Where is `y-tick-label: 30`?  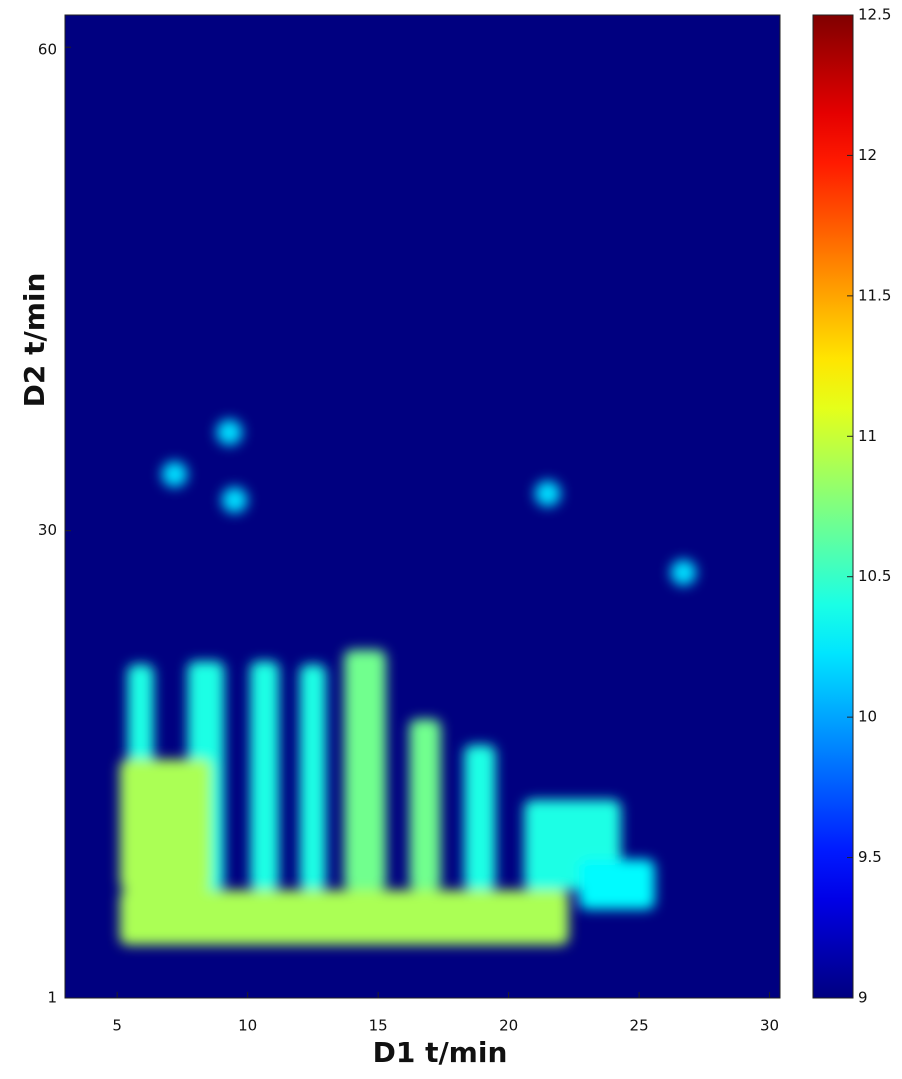 y-tick-label: 30 is located at coordinates (47, 530).